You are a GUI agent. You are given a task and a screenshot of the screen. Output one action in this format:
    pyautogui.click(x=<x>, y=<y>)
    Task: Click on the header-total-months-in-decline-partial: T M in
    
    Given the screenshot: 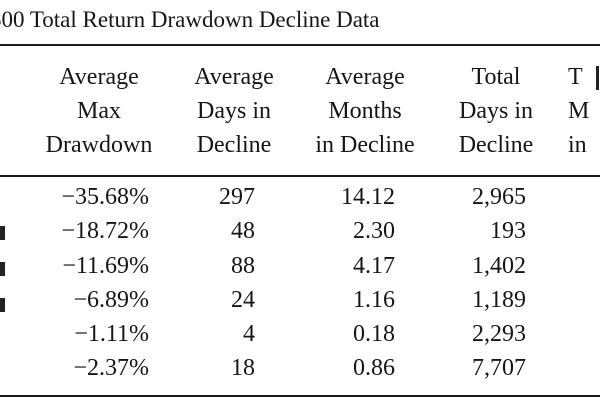 What is the action you would take?
    pyautogui.click(x=579, y=111)
    